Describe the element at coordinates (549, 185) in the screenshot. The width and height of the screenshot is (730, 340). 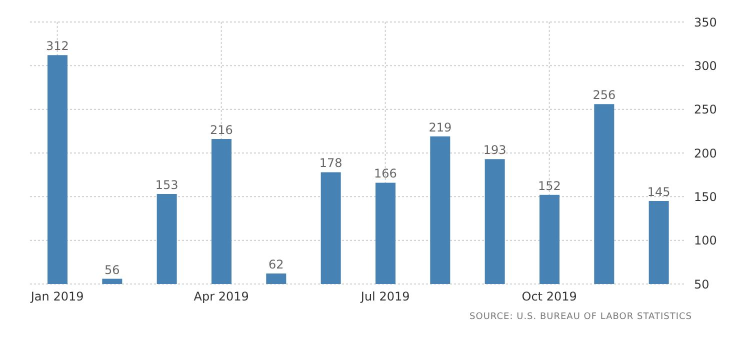
I see `data-label: 152` at that location.